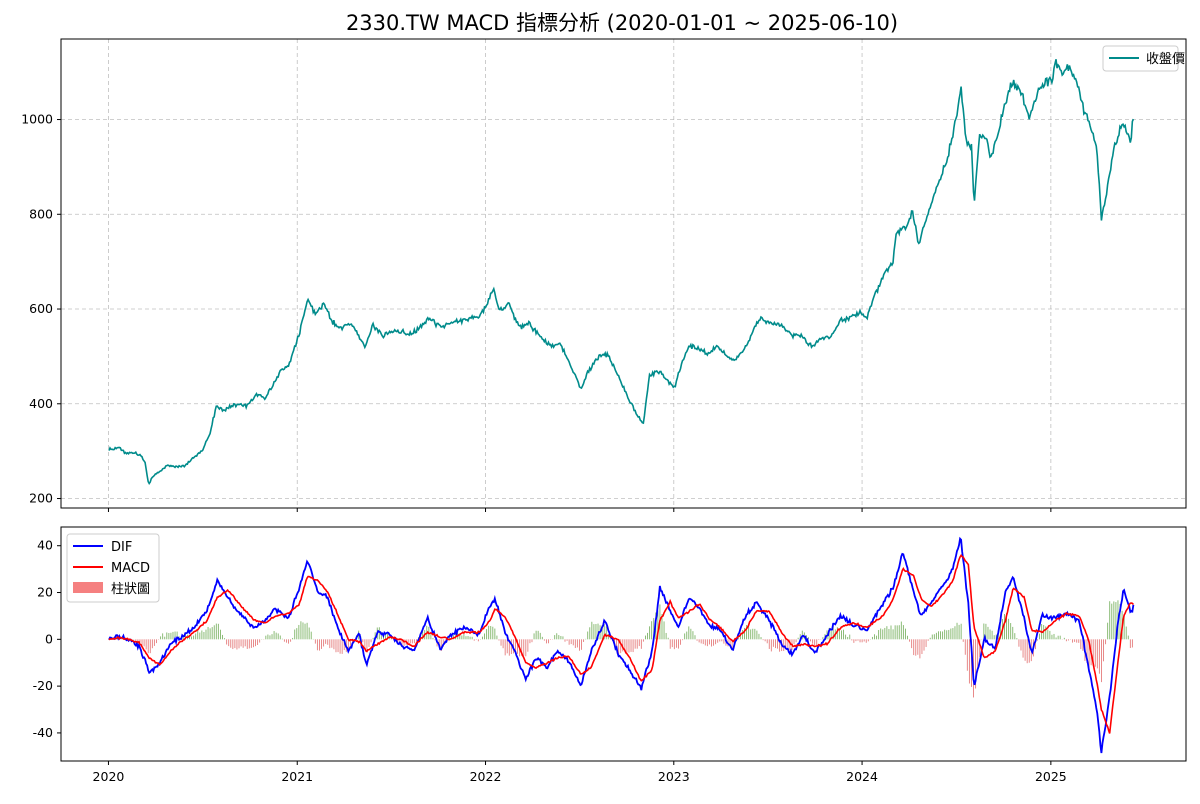 This screenshot has height=804, width=1200. Describe the element at coordinates (674, 776) in the screenshot. I see `macd-x-tick-label: 2023` at that location.